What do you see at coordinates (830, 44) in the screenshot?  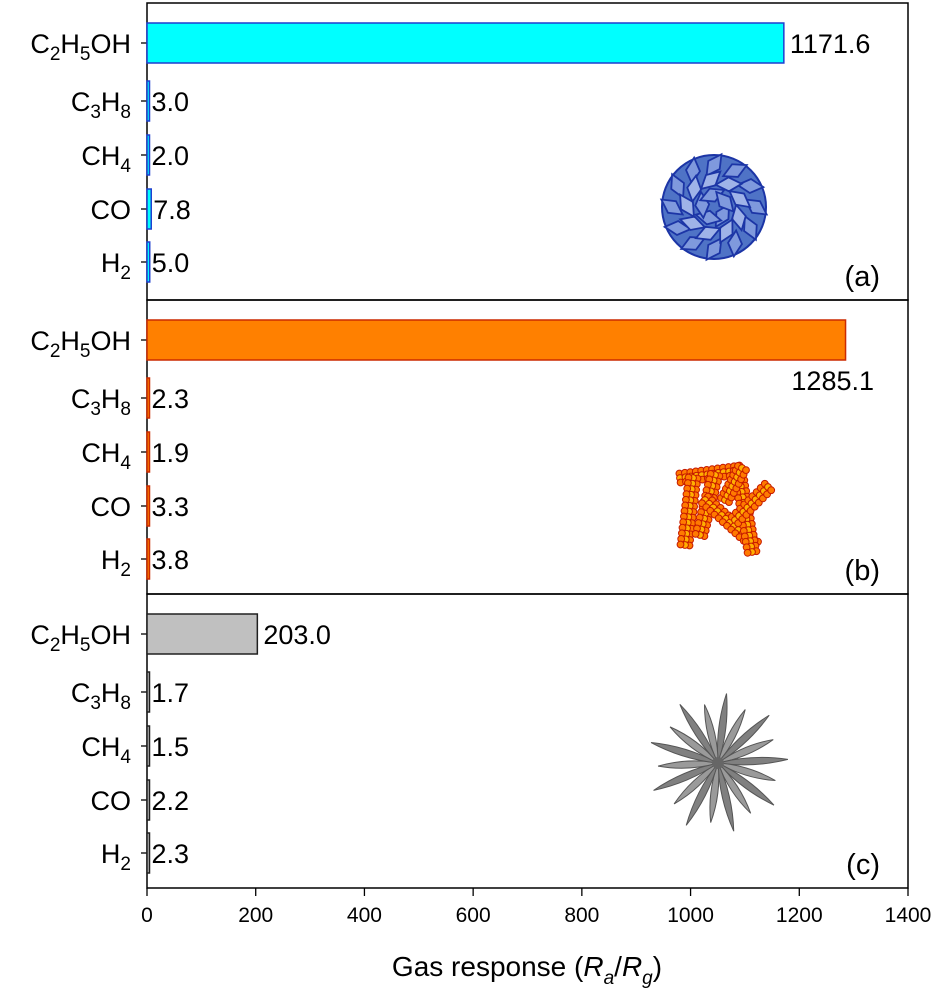 I see `value-label-c2h5oh-0: 1171.6` at bounding box center [830, 44].